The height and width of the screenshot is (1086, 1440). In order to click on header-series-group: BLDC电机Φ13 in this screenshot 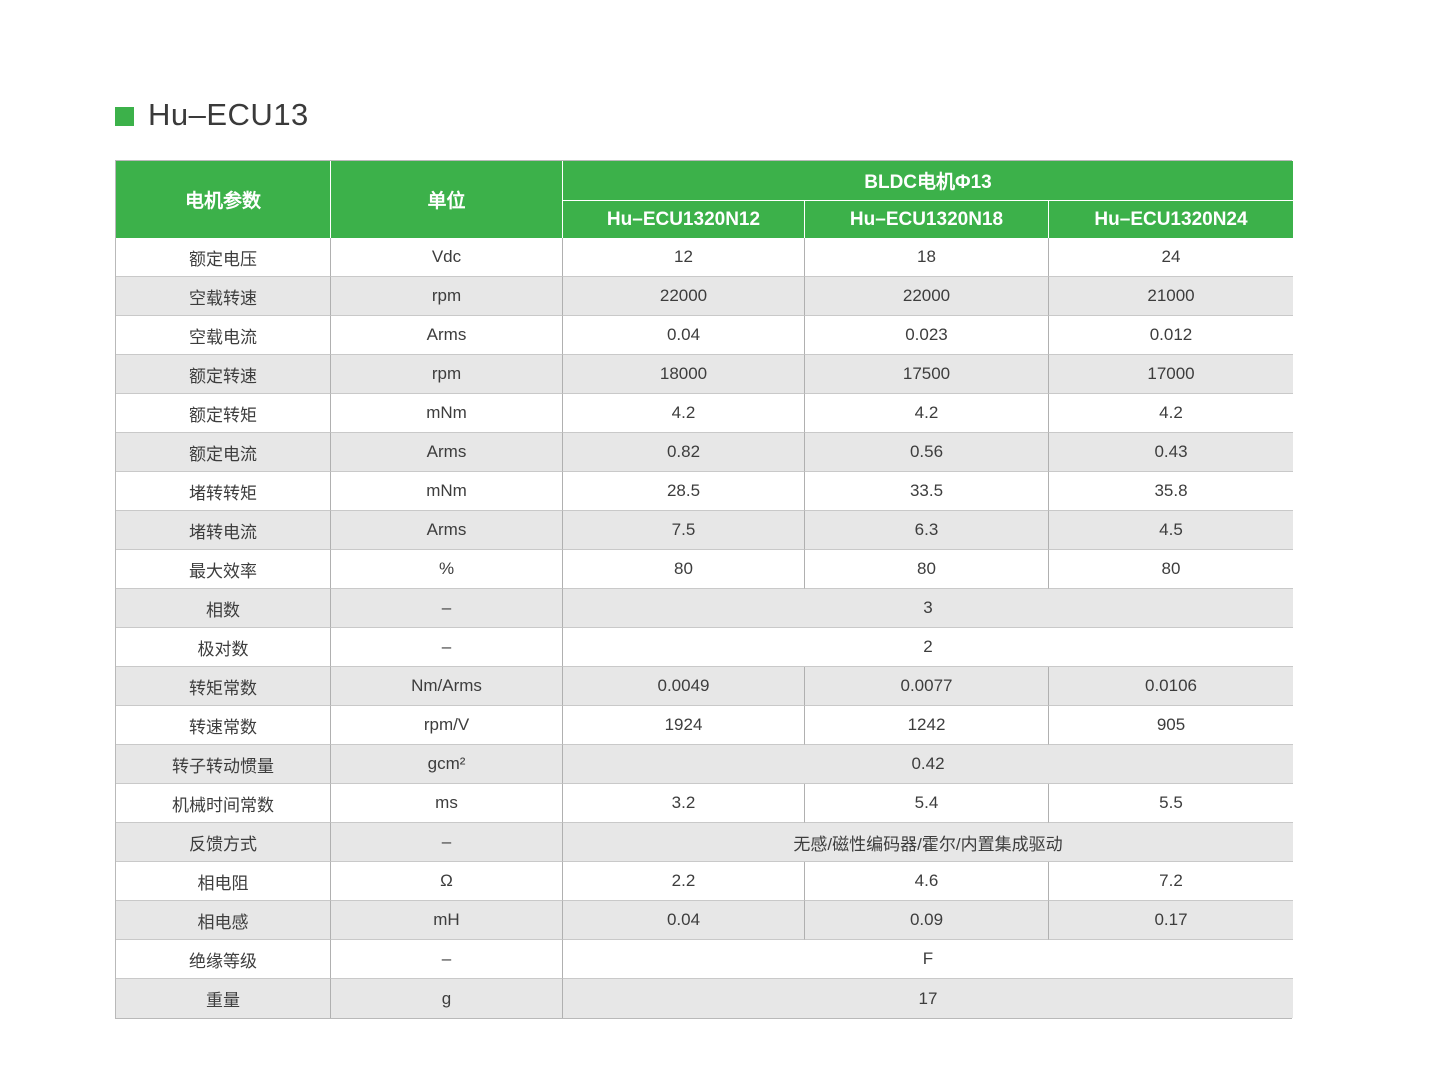, I will do `click(928, 181)`.